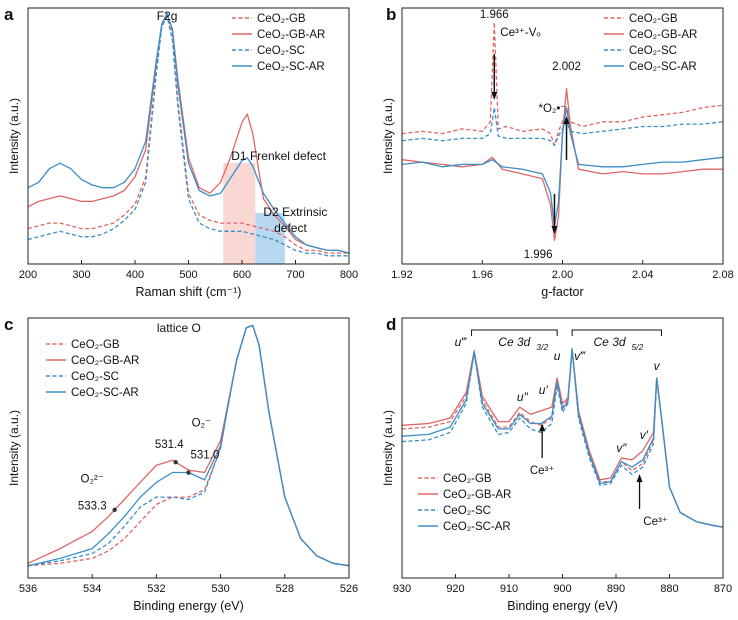 Image resolution: width=738 pixels, height=620 pixels. What do you see at coordinates (467, 511) in the screenshot?
I see `legend-label-d-2: CeO₂-SC` at bounding box center [467, 511].